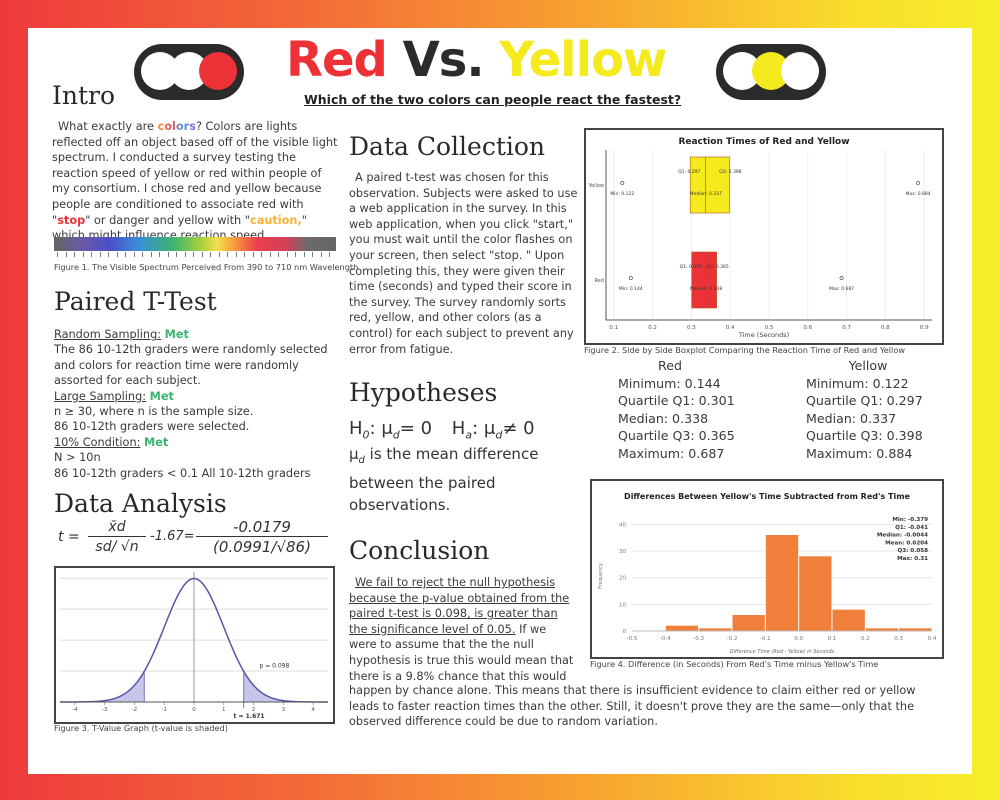 Image resolution: width=1000 pixels, height=800 pixels. Describe the element at coordinates (117, 547) in the screenshot. I see `formula-denominator: sd/ √n` at that location.